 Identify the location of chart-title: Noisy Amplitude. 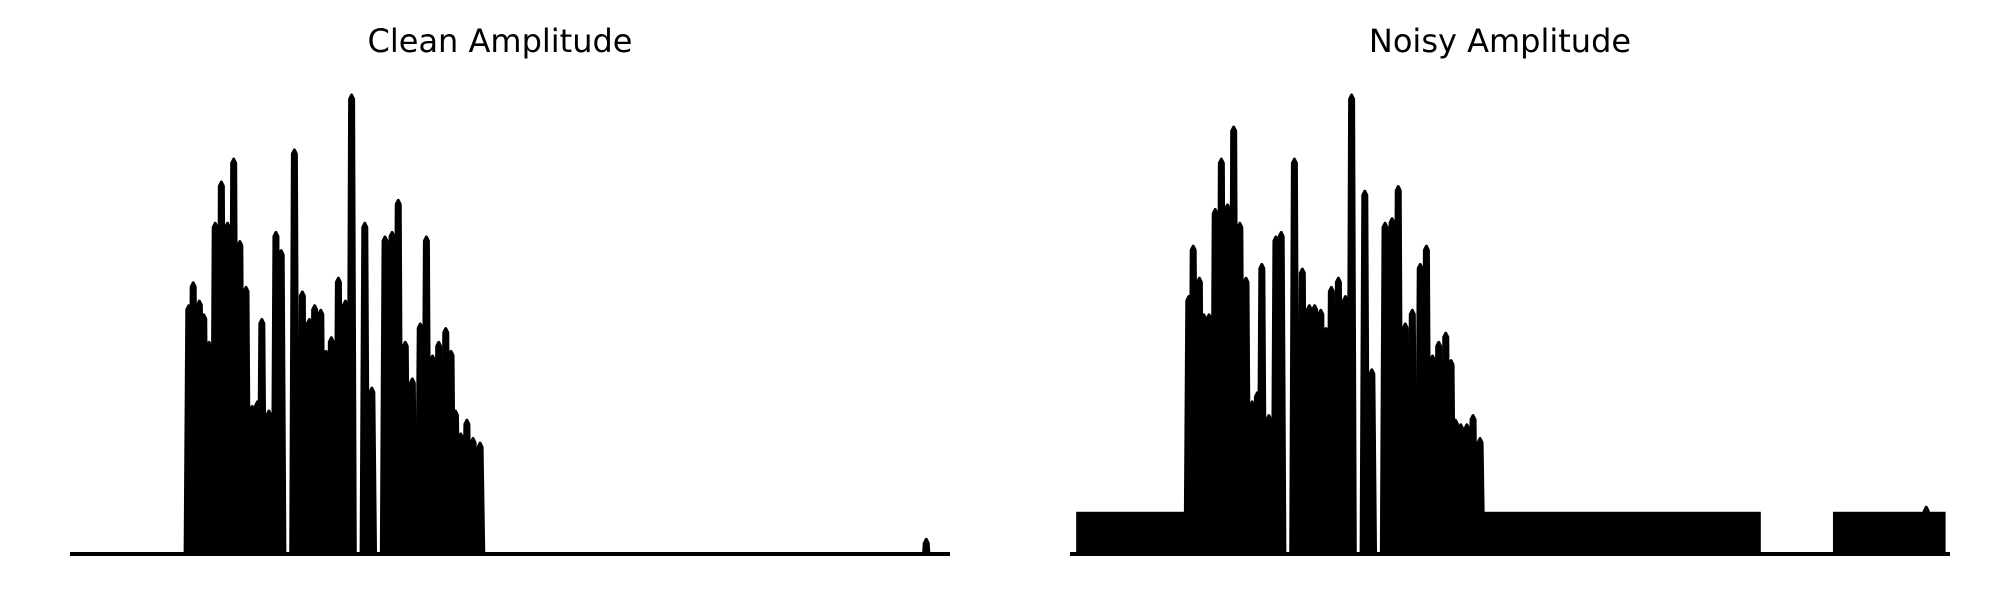
(1500, 41).